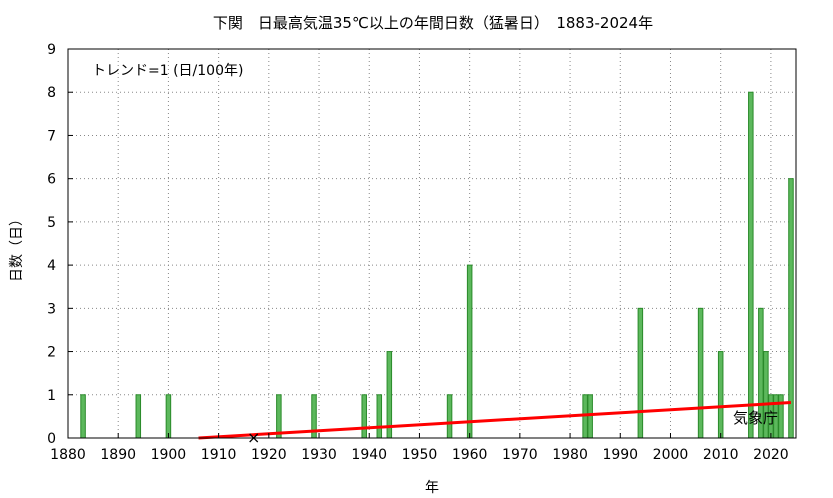 This screenshot has width=833, height=498. I want to click on y-tick-label: 3, so click(51, 309).